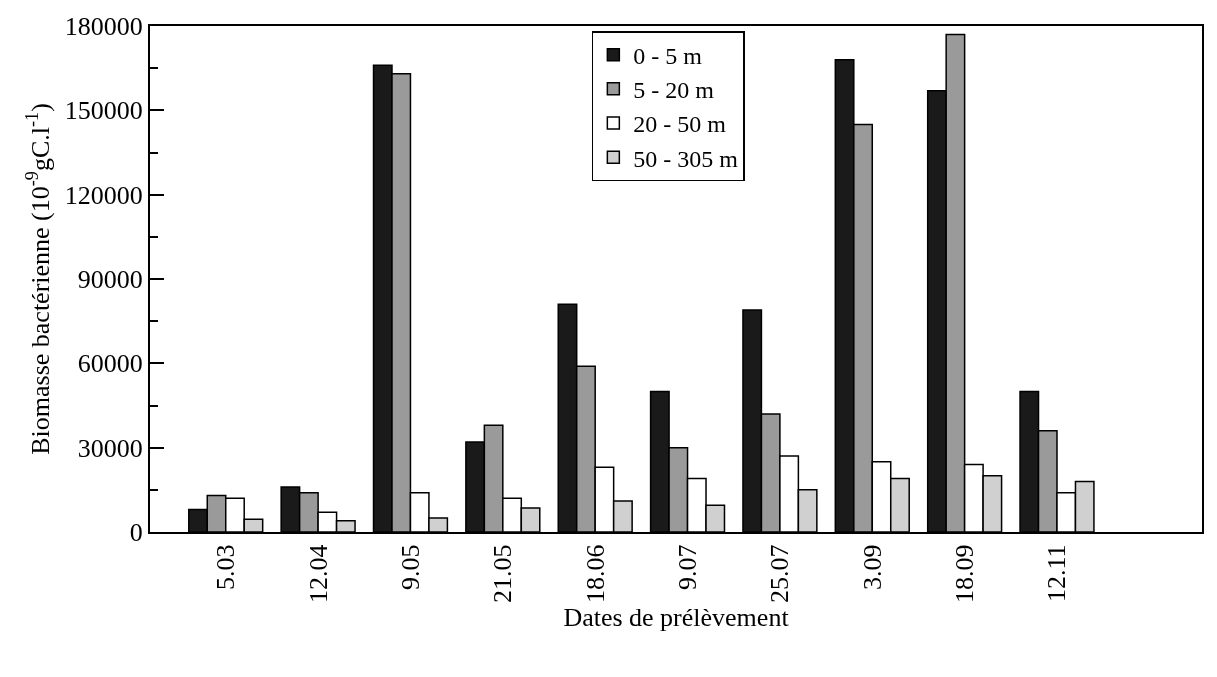 This screenshot has height=677, width=1217. I want to click on y-tick-label: 120000, so click(103, 195).